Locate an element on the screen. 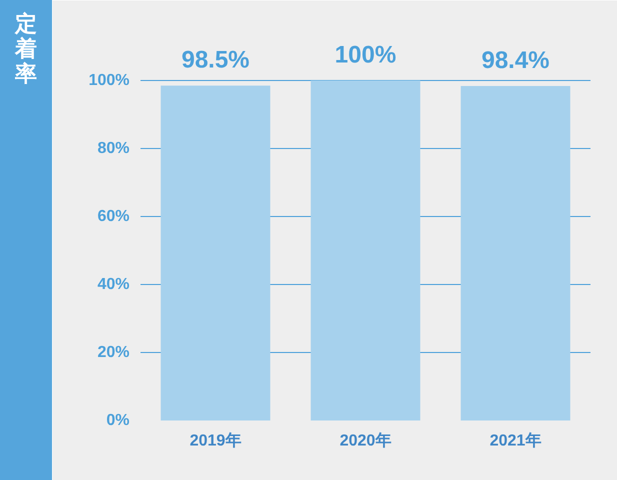 The height and width of the screenshot is (480, 617). x-tick-label: 2019年 is located at coordinates (216, 441).